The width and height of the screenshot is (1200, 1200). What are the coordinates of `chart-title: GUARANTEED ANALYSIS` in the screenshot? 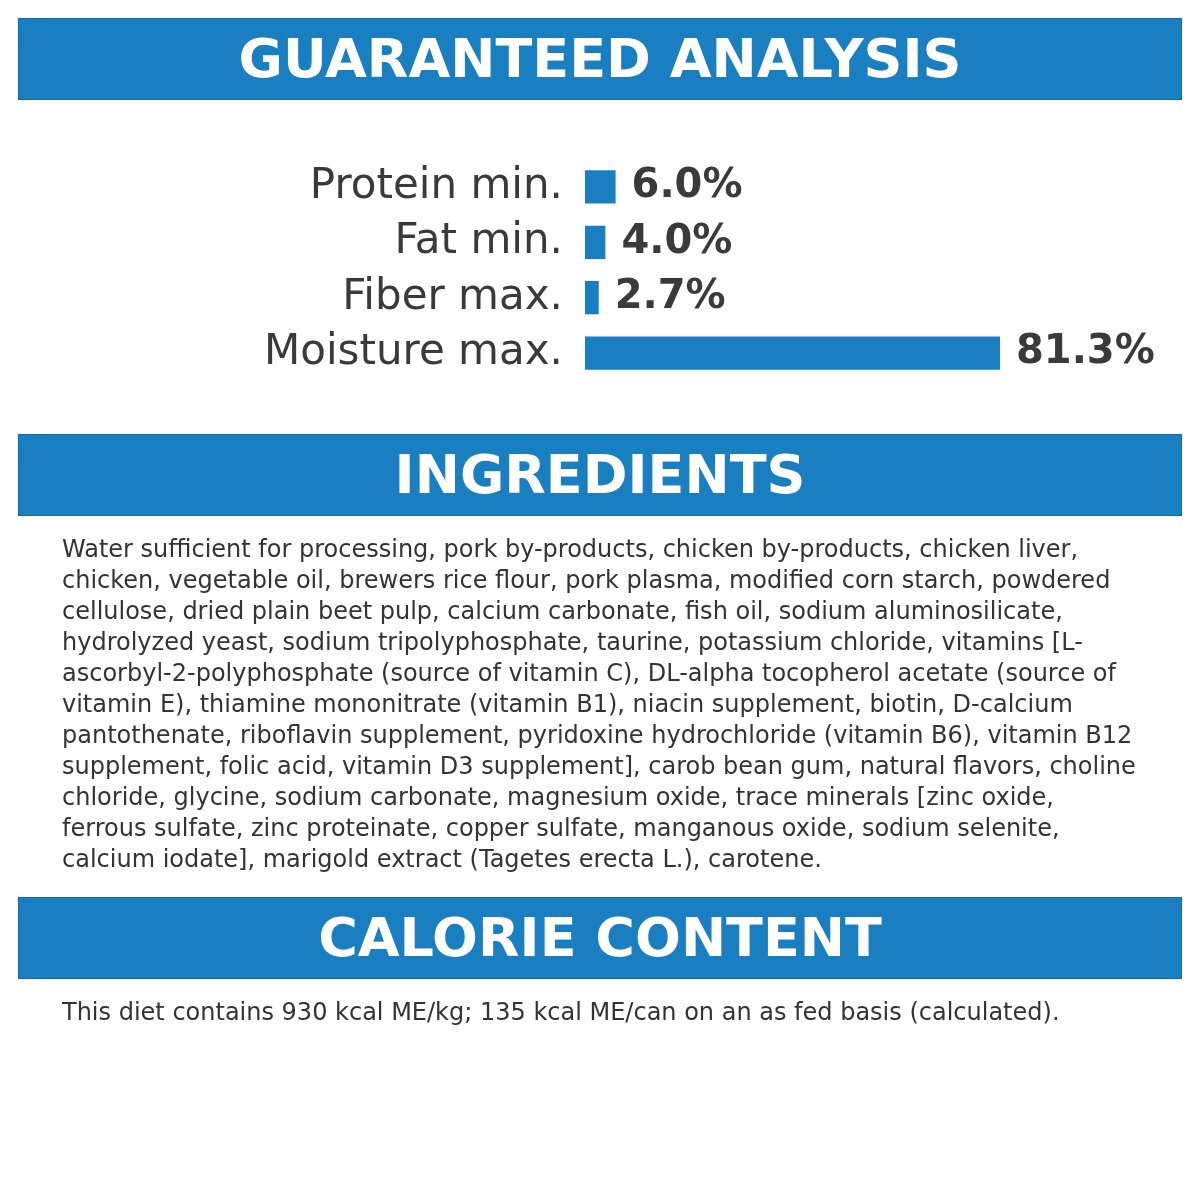 It's located at (600, 59).